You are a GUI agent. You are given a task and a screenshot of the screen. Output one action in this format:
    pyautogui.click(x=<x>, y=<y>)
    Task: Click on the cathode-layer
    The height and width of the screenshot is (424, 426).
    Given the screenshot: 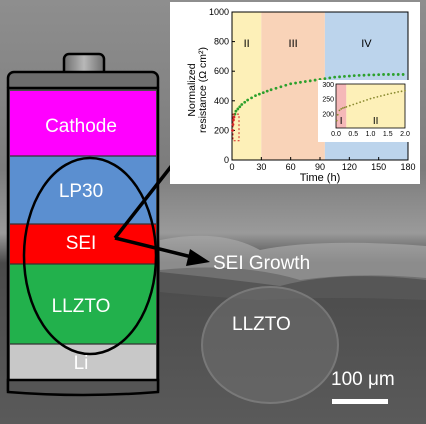 What is the action you would take?
    pyautogui.click(x=83, y=123)
    